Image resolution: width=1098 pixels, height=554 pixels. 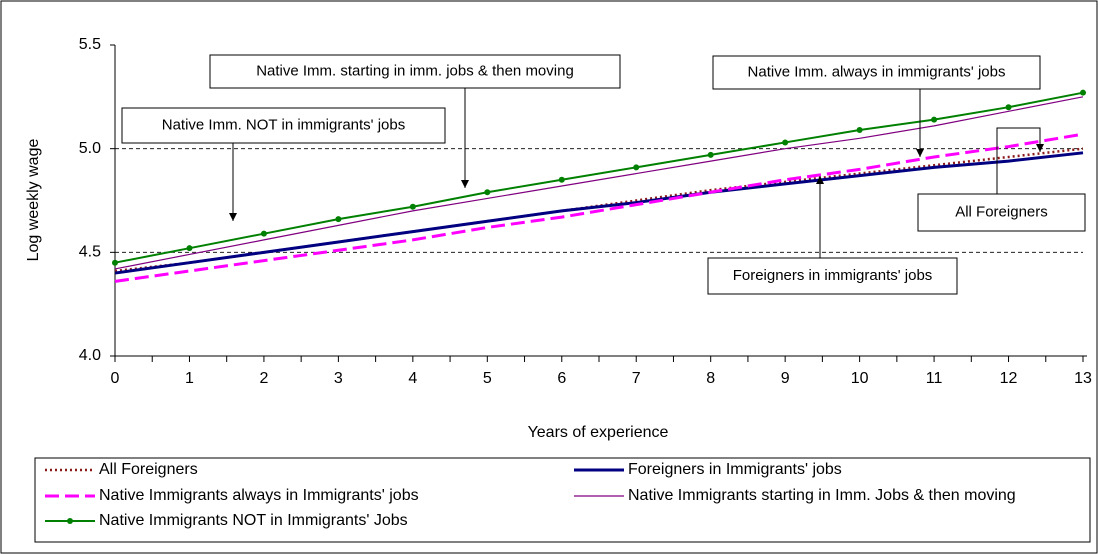 I want to click on annotation: Foreigners in immigrants' jobs, so click(x=833, y=275).